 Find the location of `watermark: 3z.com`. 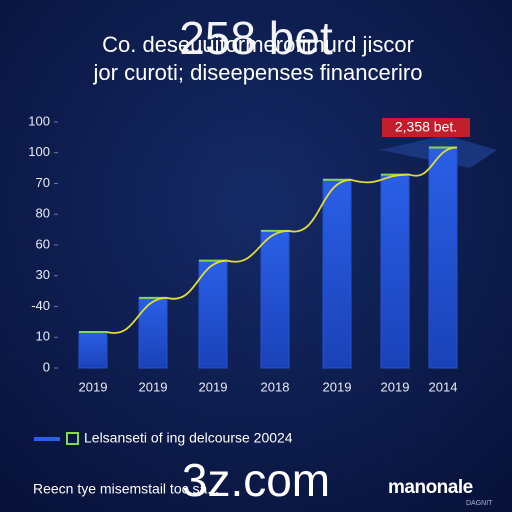

watermark: 3z.com is located at coordinates (256, 480).